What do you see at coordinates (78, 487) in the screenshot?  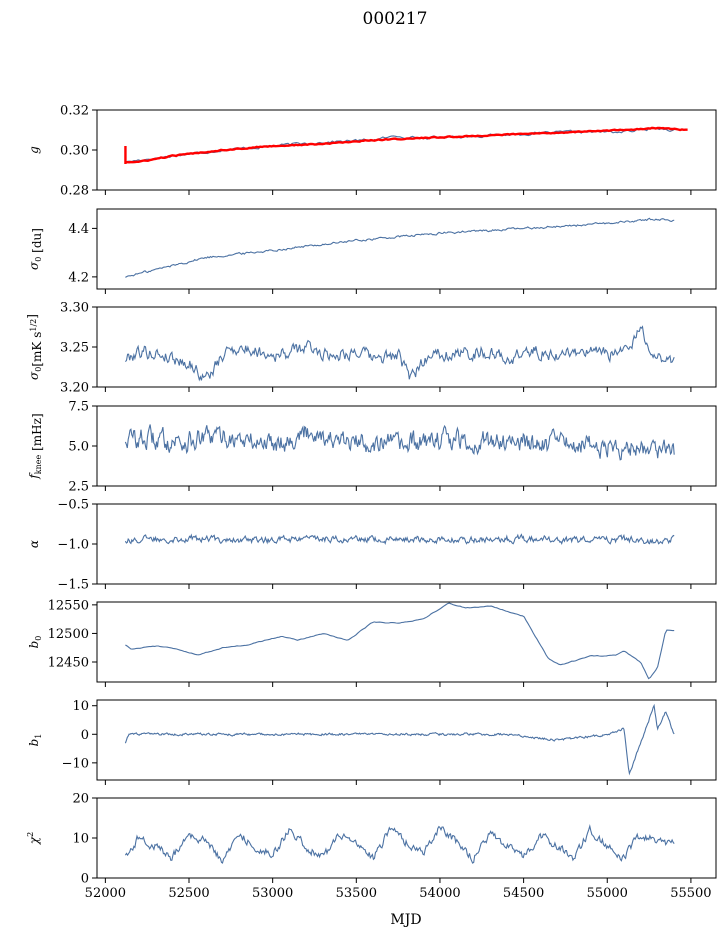 I see `ytick-label-fknee-0: 2.5` at bounding box center [78, 487].